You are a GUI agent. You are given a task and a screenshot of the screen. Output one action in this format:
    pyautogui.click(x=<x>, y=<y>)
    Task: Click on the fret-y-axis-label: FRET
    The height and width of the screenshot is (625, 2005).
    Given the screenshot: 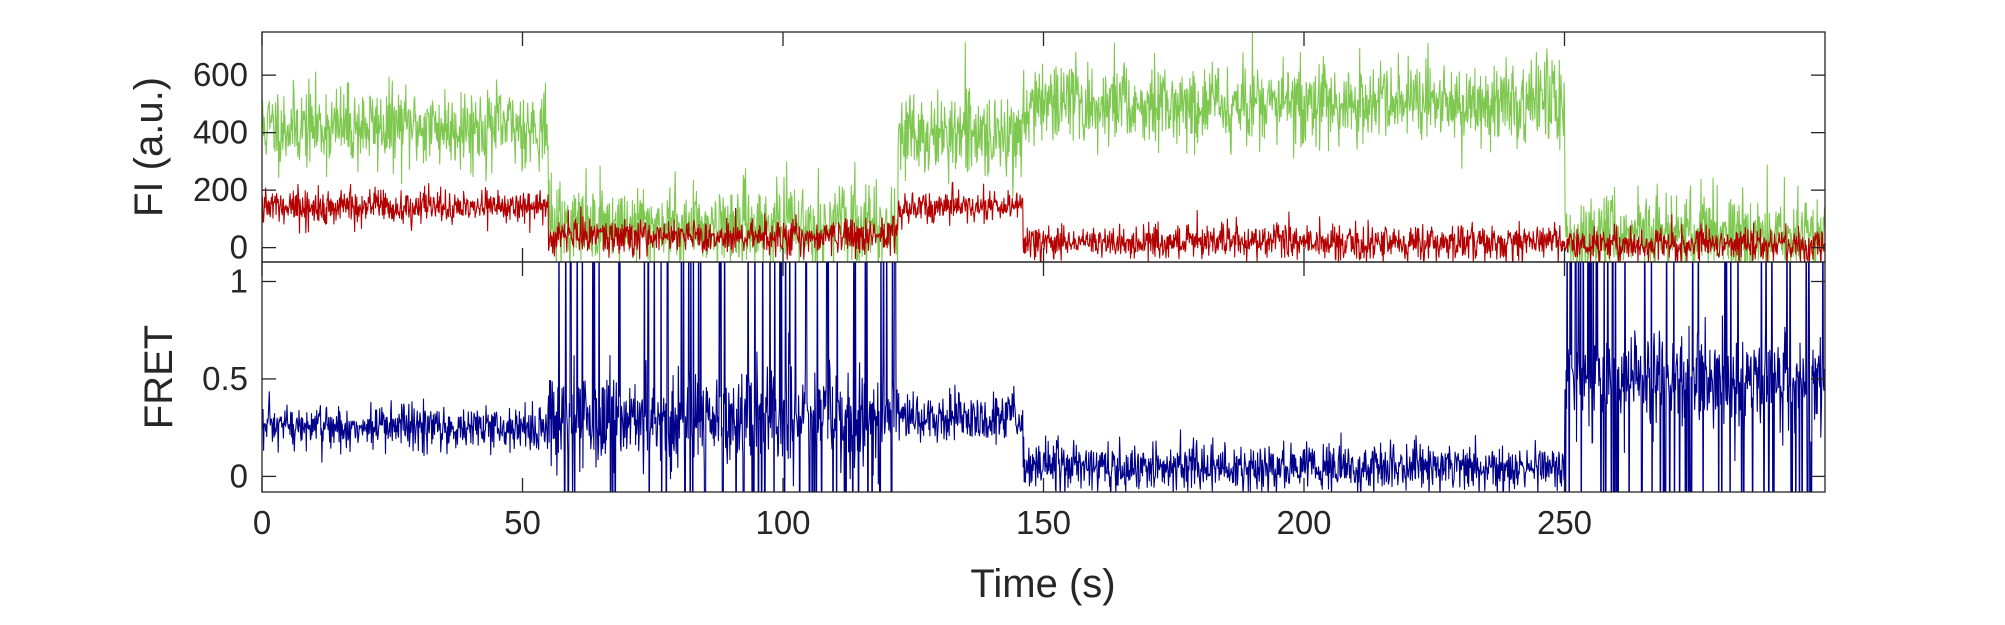 What is the action you would take?
    pyautogui.click(x=159, y=377)
    